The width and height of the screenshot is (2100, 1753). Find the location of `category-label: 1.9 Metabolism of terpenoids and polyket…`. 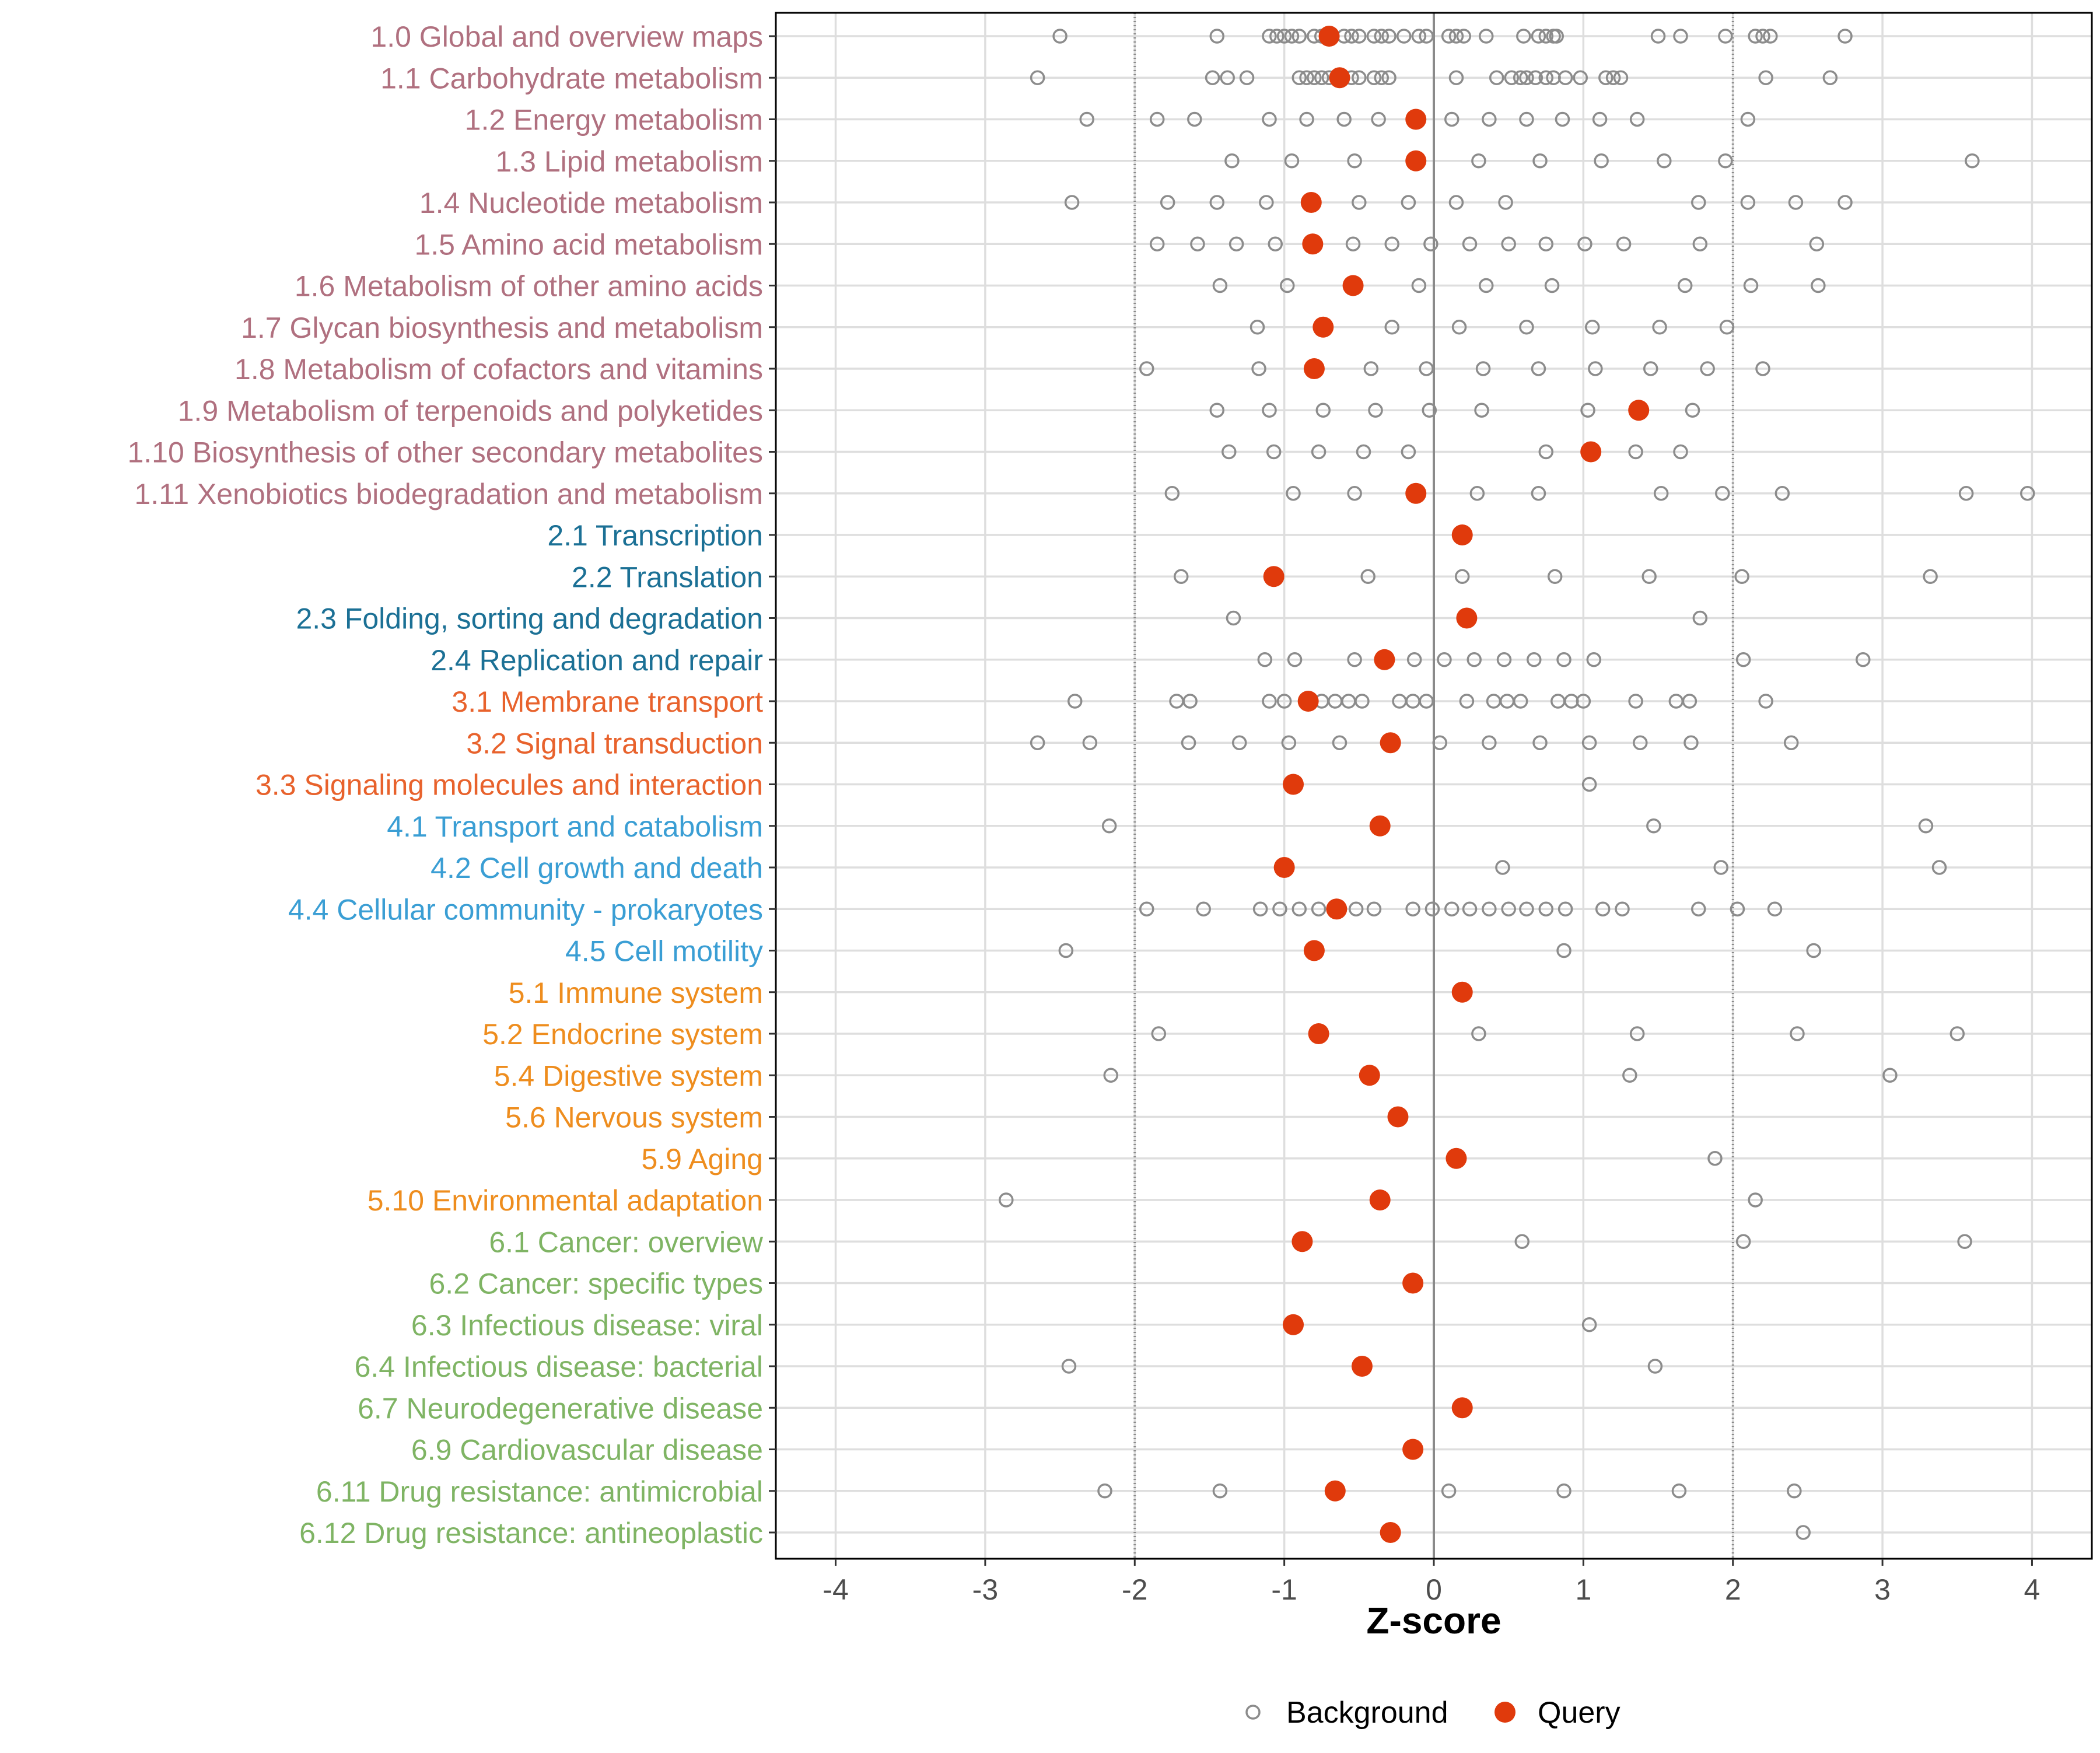

category-label: 1.9 Metabolism of terpenoids and polyket… is located at coordinates (470, 410).